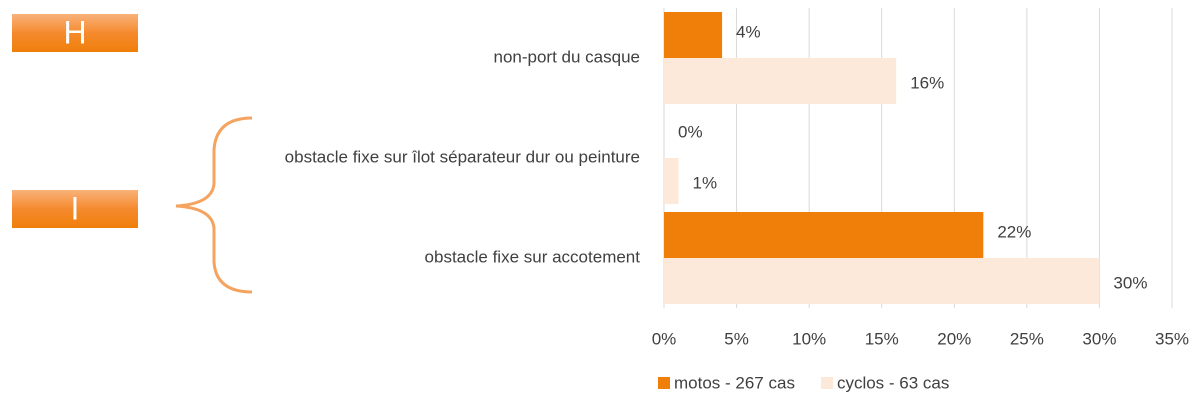 The image size is (1198, 405). What do you see at coordinates (1014, 231) in the screenshot?
I see `data-label: 22%` at bounding box center [1014, 231].